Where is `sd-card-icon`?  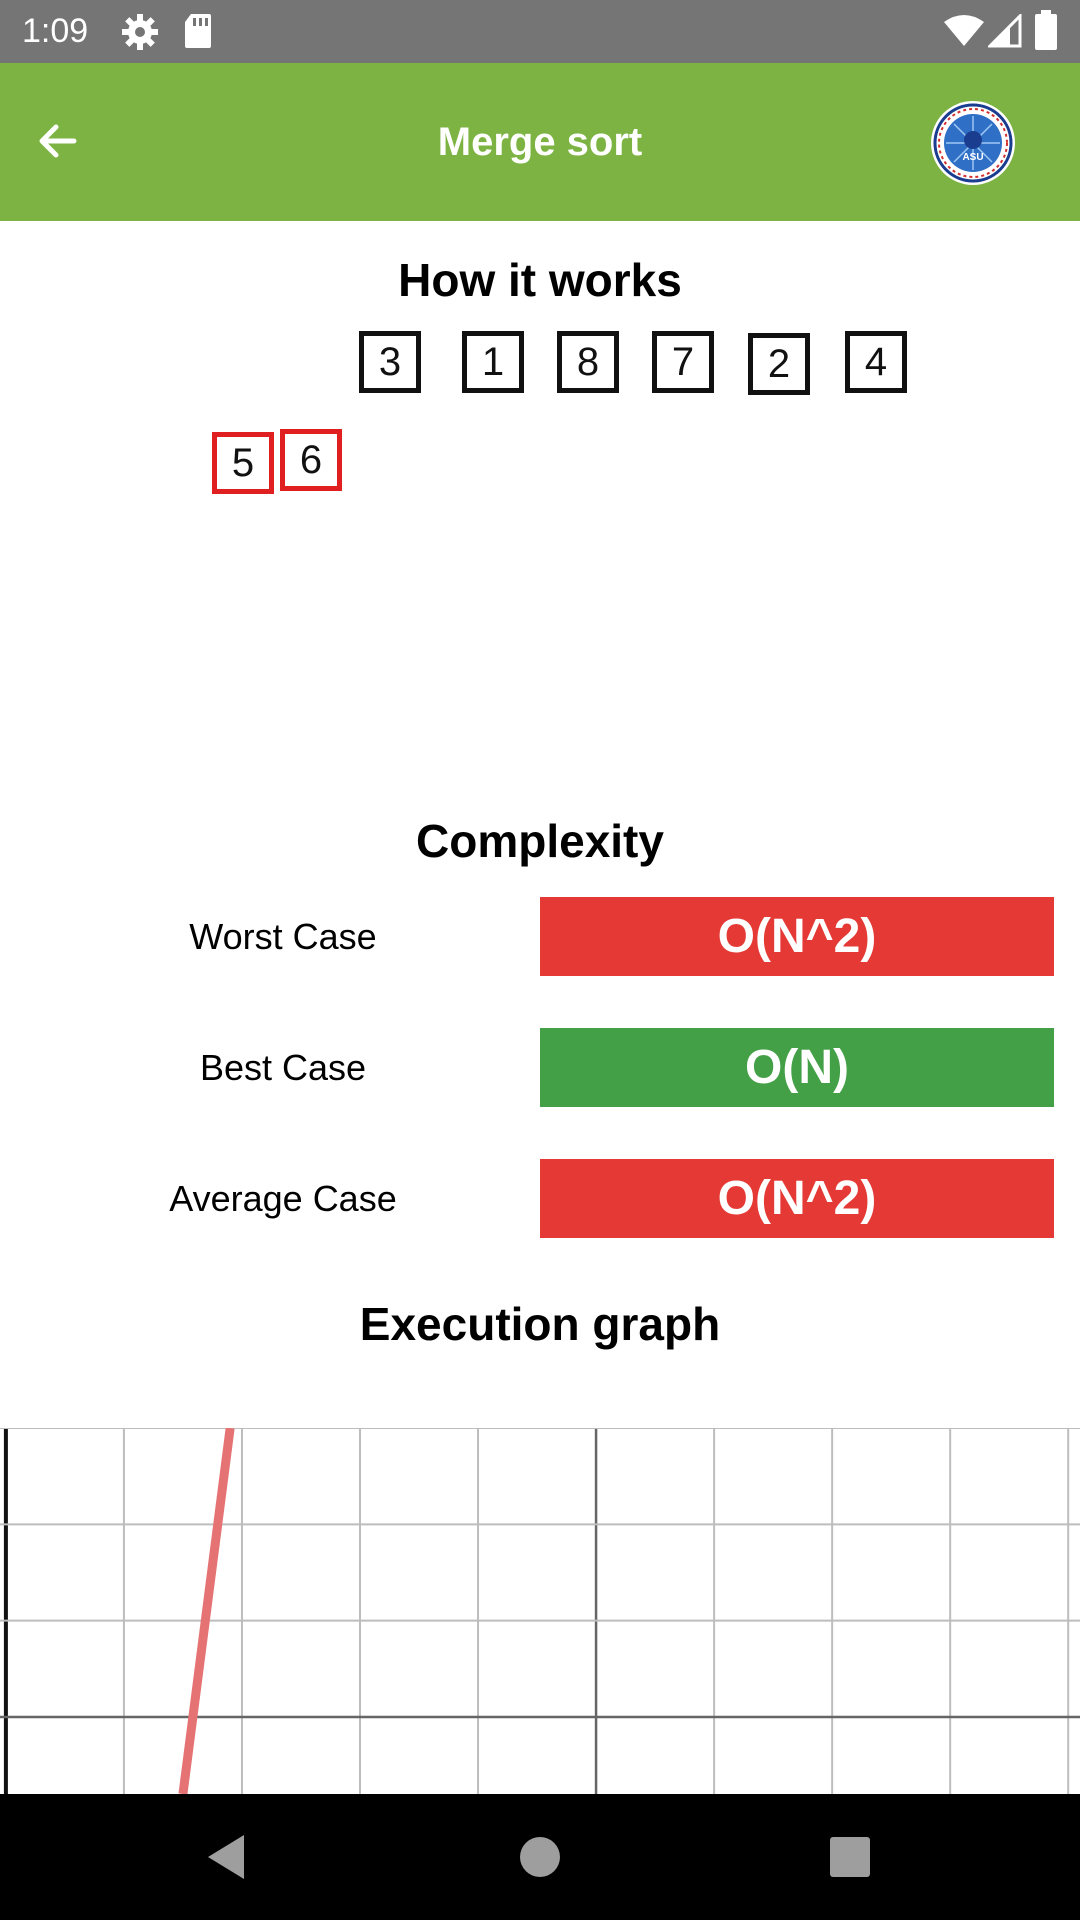
sd-card-icon is located at coordinates (198, 33).